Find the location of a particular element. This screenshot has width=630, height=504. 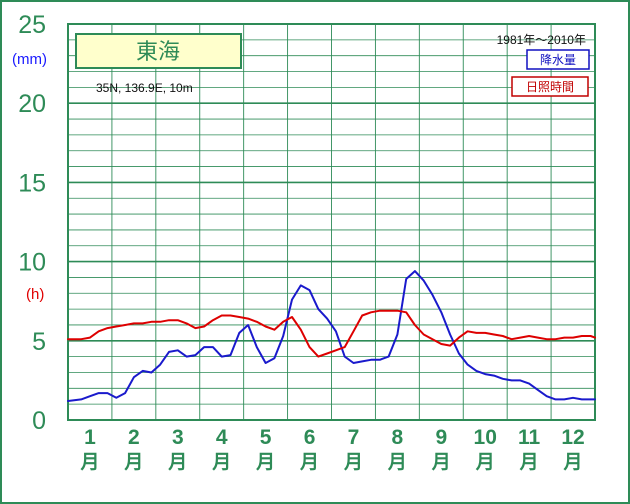

legend-sunshine: 日照時間 is located at coordinates (550, 87).